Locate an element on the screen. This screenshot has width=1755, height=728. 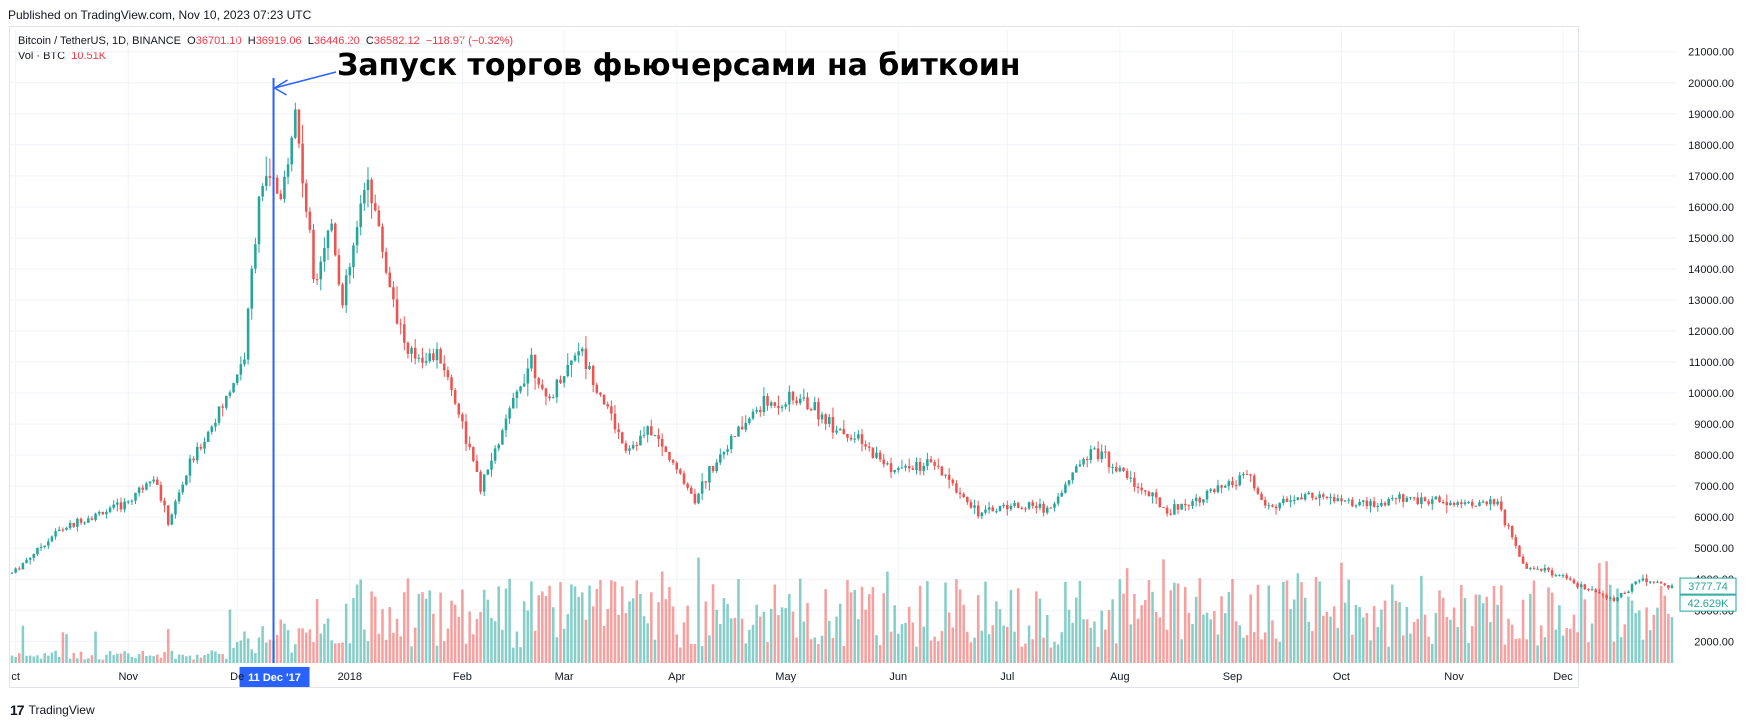
price-tick-label: 8000.00 is located at coordinates (1714, 456).